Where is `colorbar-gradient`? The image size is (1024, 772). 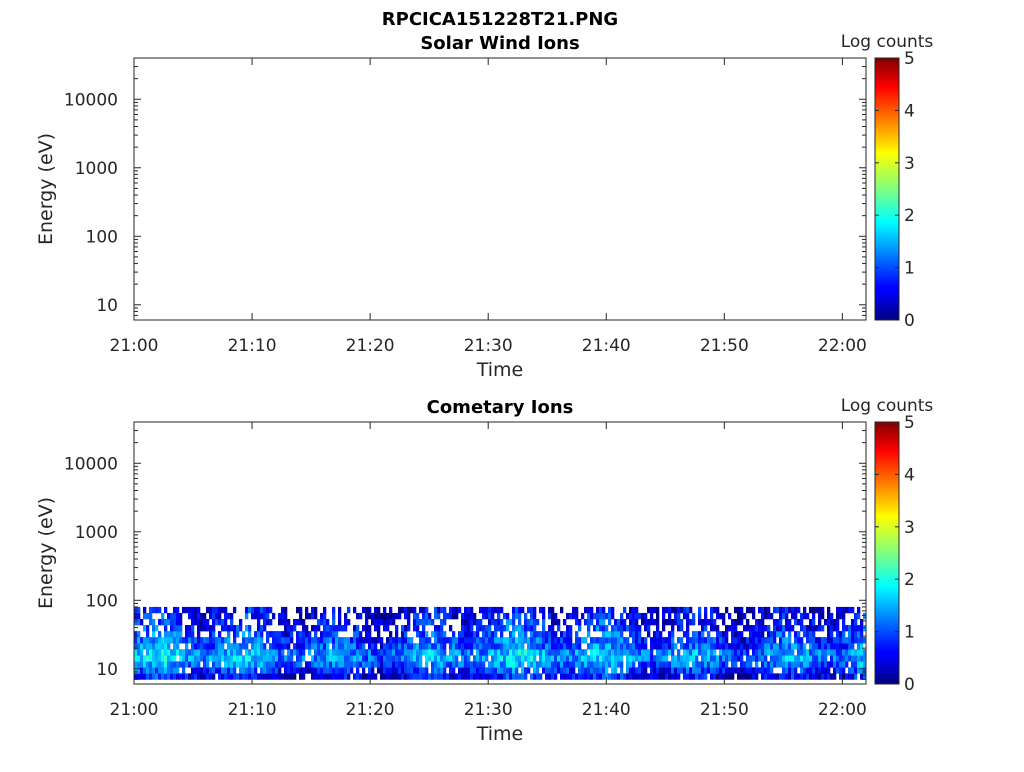 colorbar-gradient is located at coordinates (887, 553).